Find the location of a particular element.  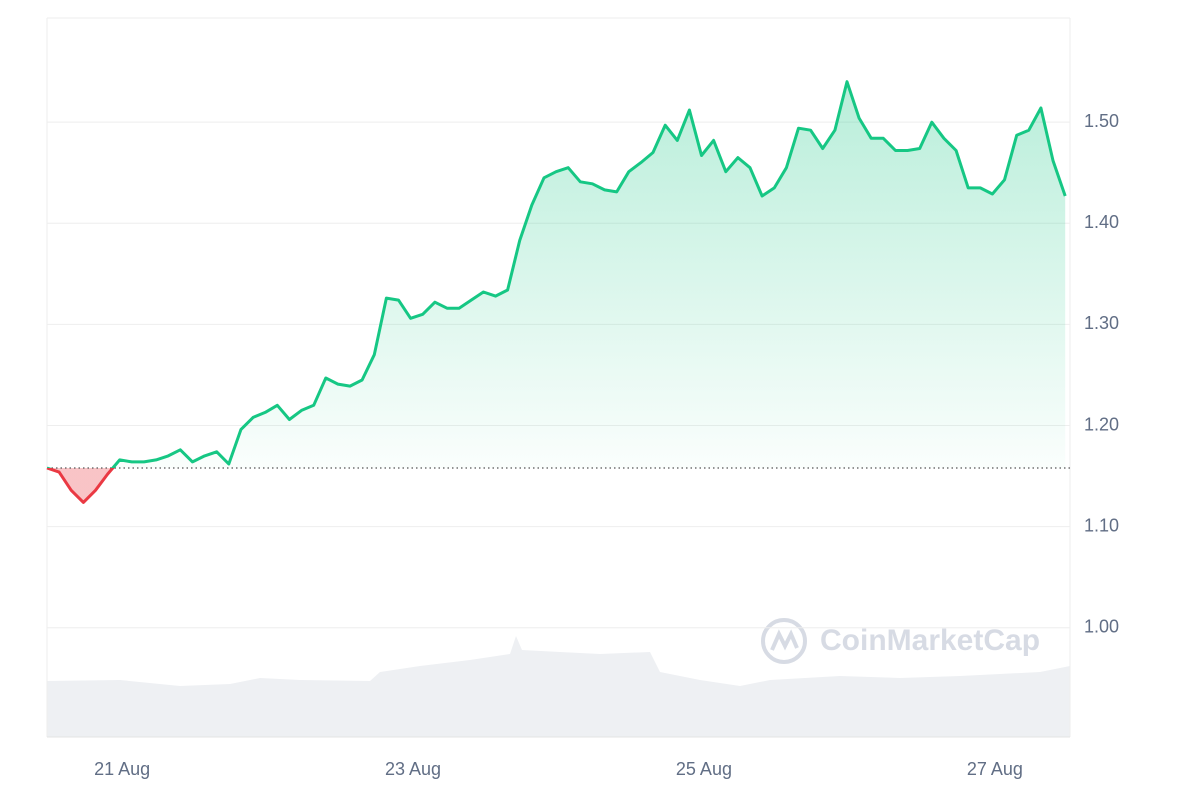

x-tick-label: 25 Aug is located at coordinates (704, 769).